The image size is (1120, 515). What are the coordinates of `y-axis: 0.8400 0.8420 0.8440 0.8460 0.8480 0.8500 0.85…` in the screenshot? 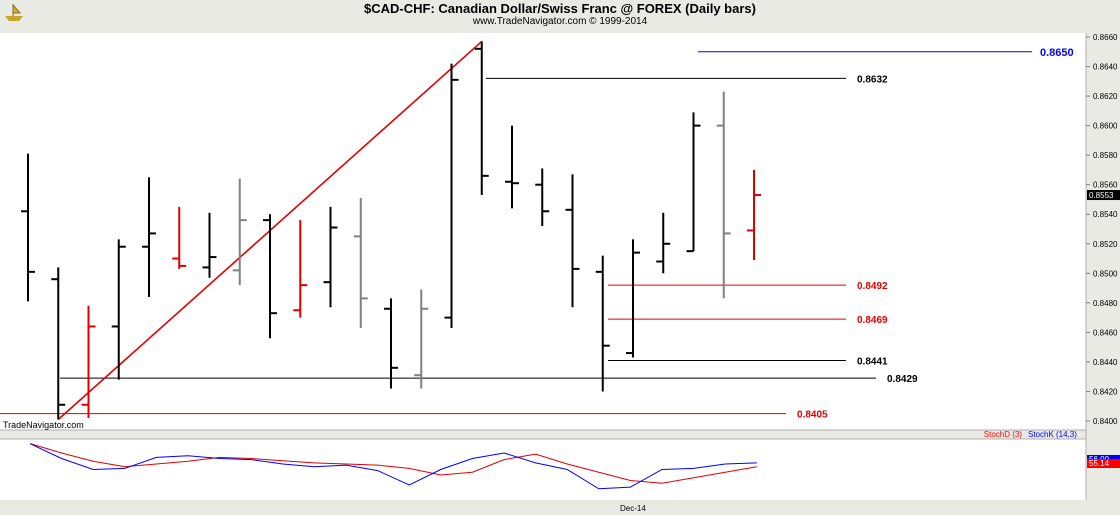 It's located at (1103, 229).